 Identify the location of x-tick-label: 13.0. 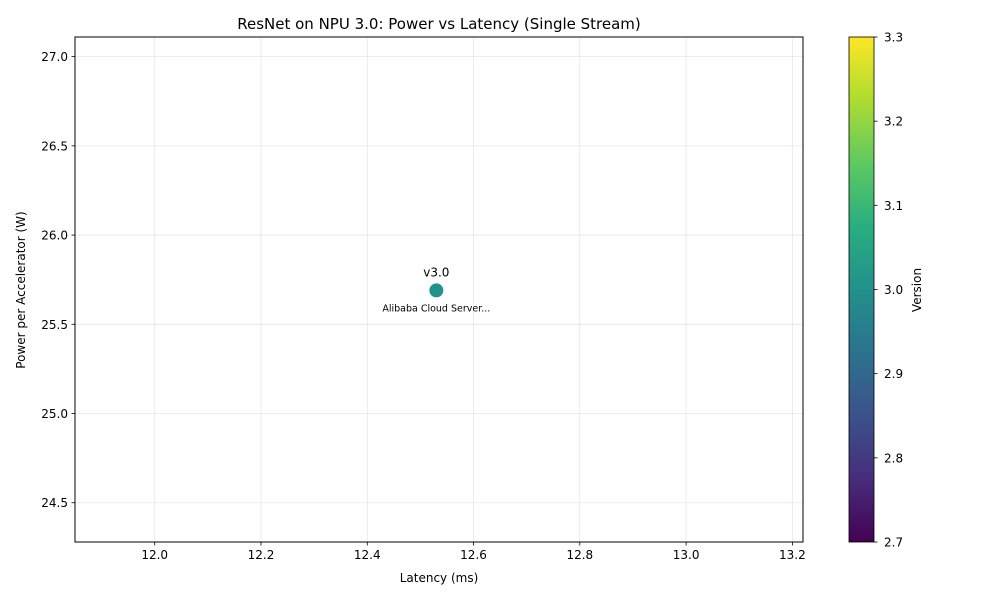
(686, 555).